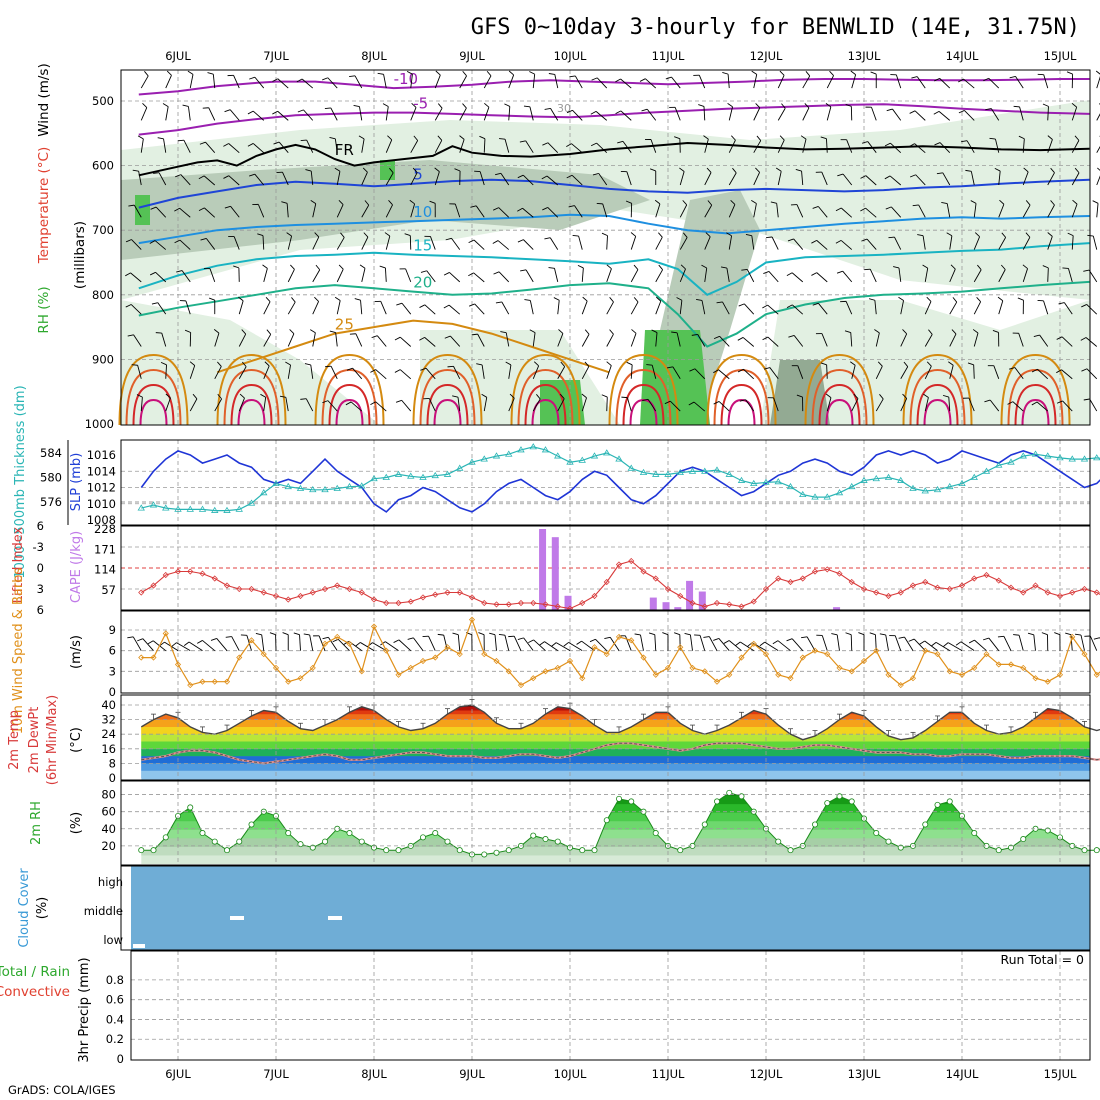 The image size is (1100, 1100). What do you see at coordinates (545, 412) in the screenshot?
I see `surface-isotherm-arc` at bounding box center [545, 412].